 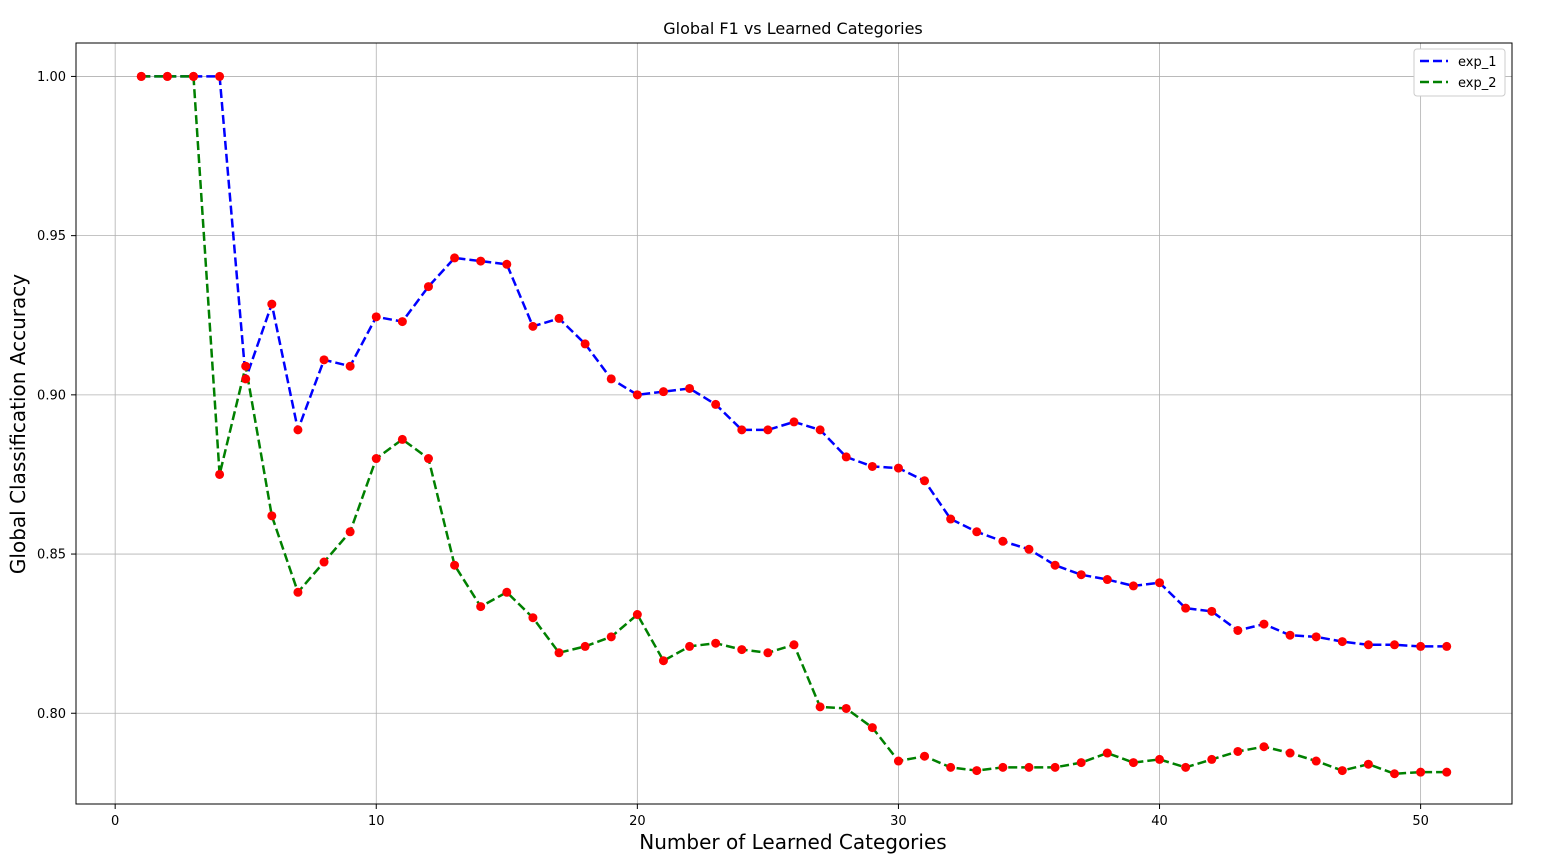 I want to click on y-tick-label: 0.95, so click(x=51, y=236).